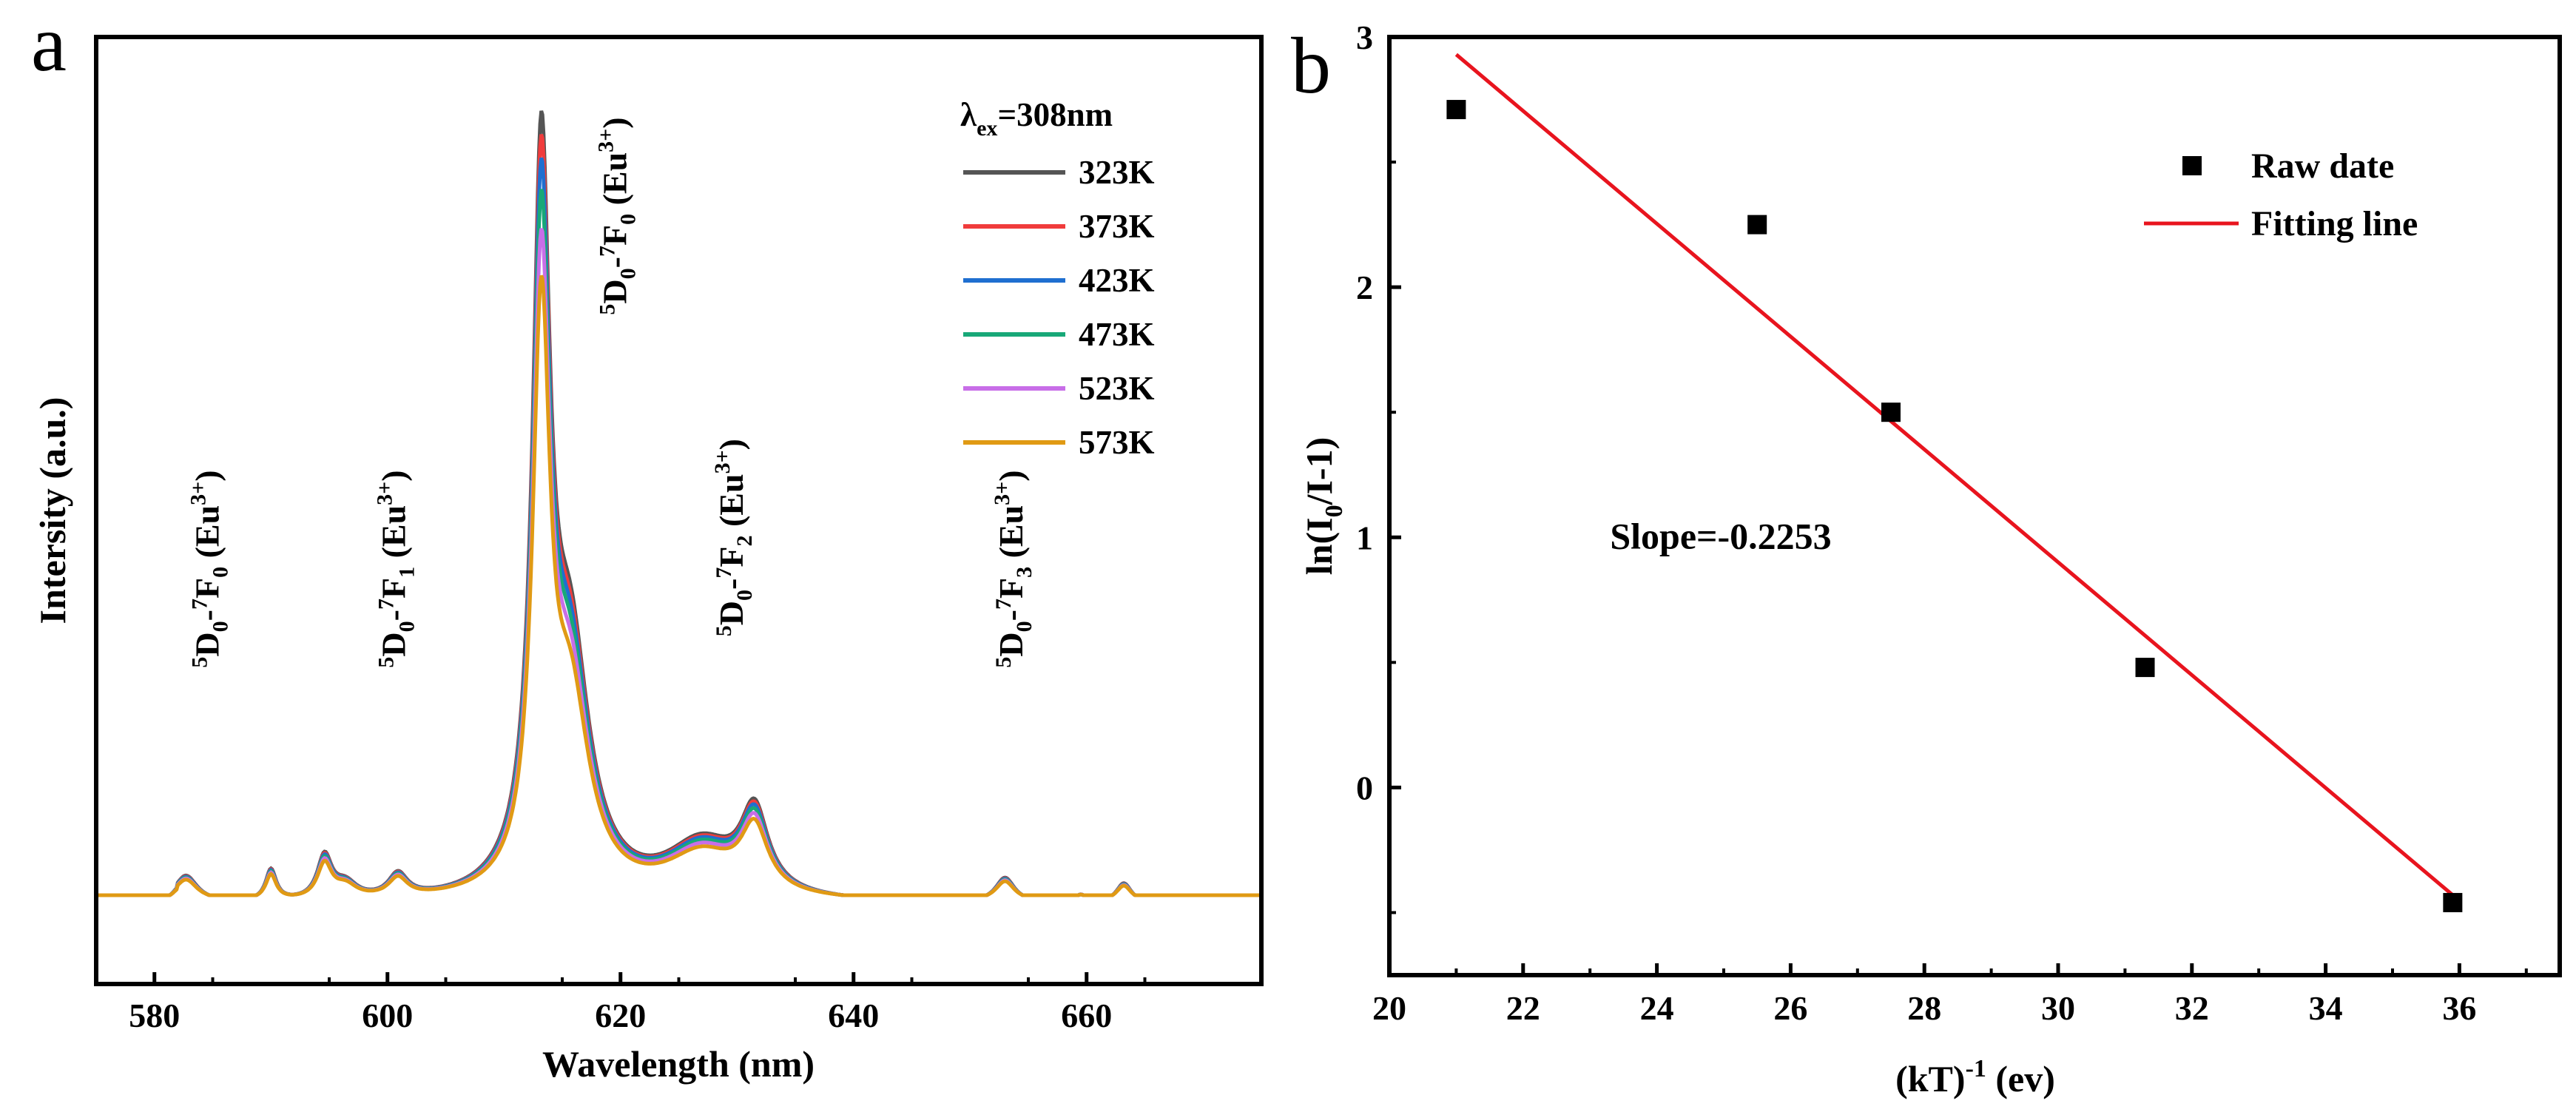 The width and height of the screenshot is (2576, 1112). What do you see at coordinates (1117, 442) in the screenshot?
I see `a-legend-label-573K: 573K` at bounding box center [1117, 442].